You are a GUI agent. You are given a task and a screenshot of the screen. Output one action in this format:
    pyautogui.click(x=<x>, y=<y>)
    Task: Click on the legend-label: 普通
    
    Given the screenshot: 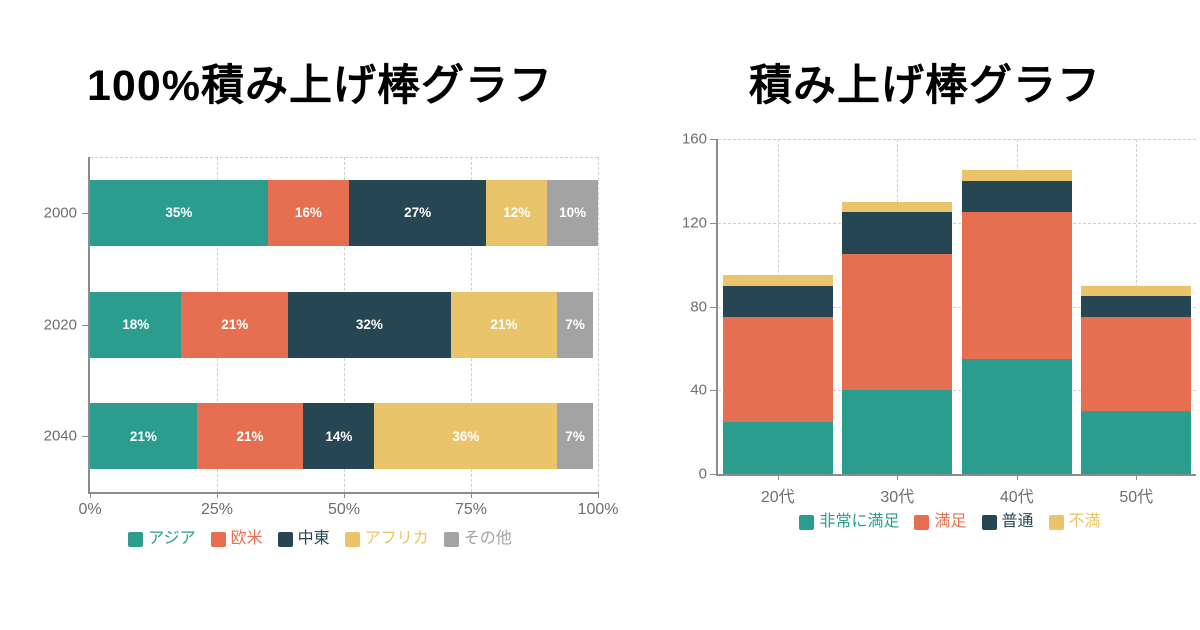 What is the action you would take?
    pyautogui.click(x=1017, y=521)
    